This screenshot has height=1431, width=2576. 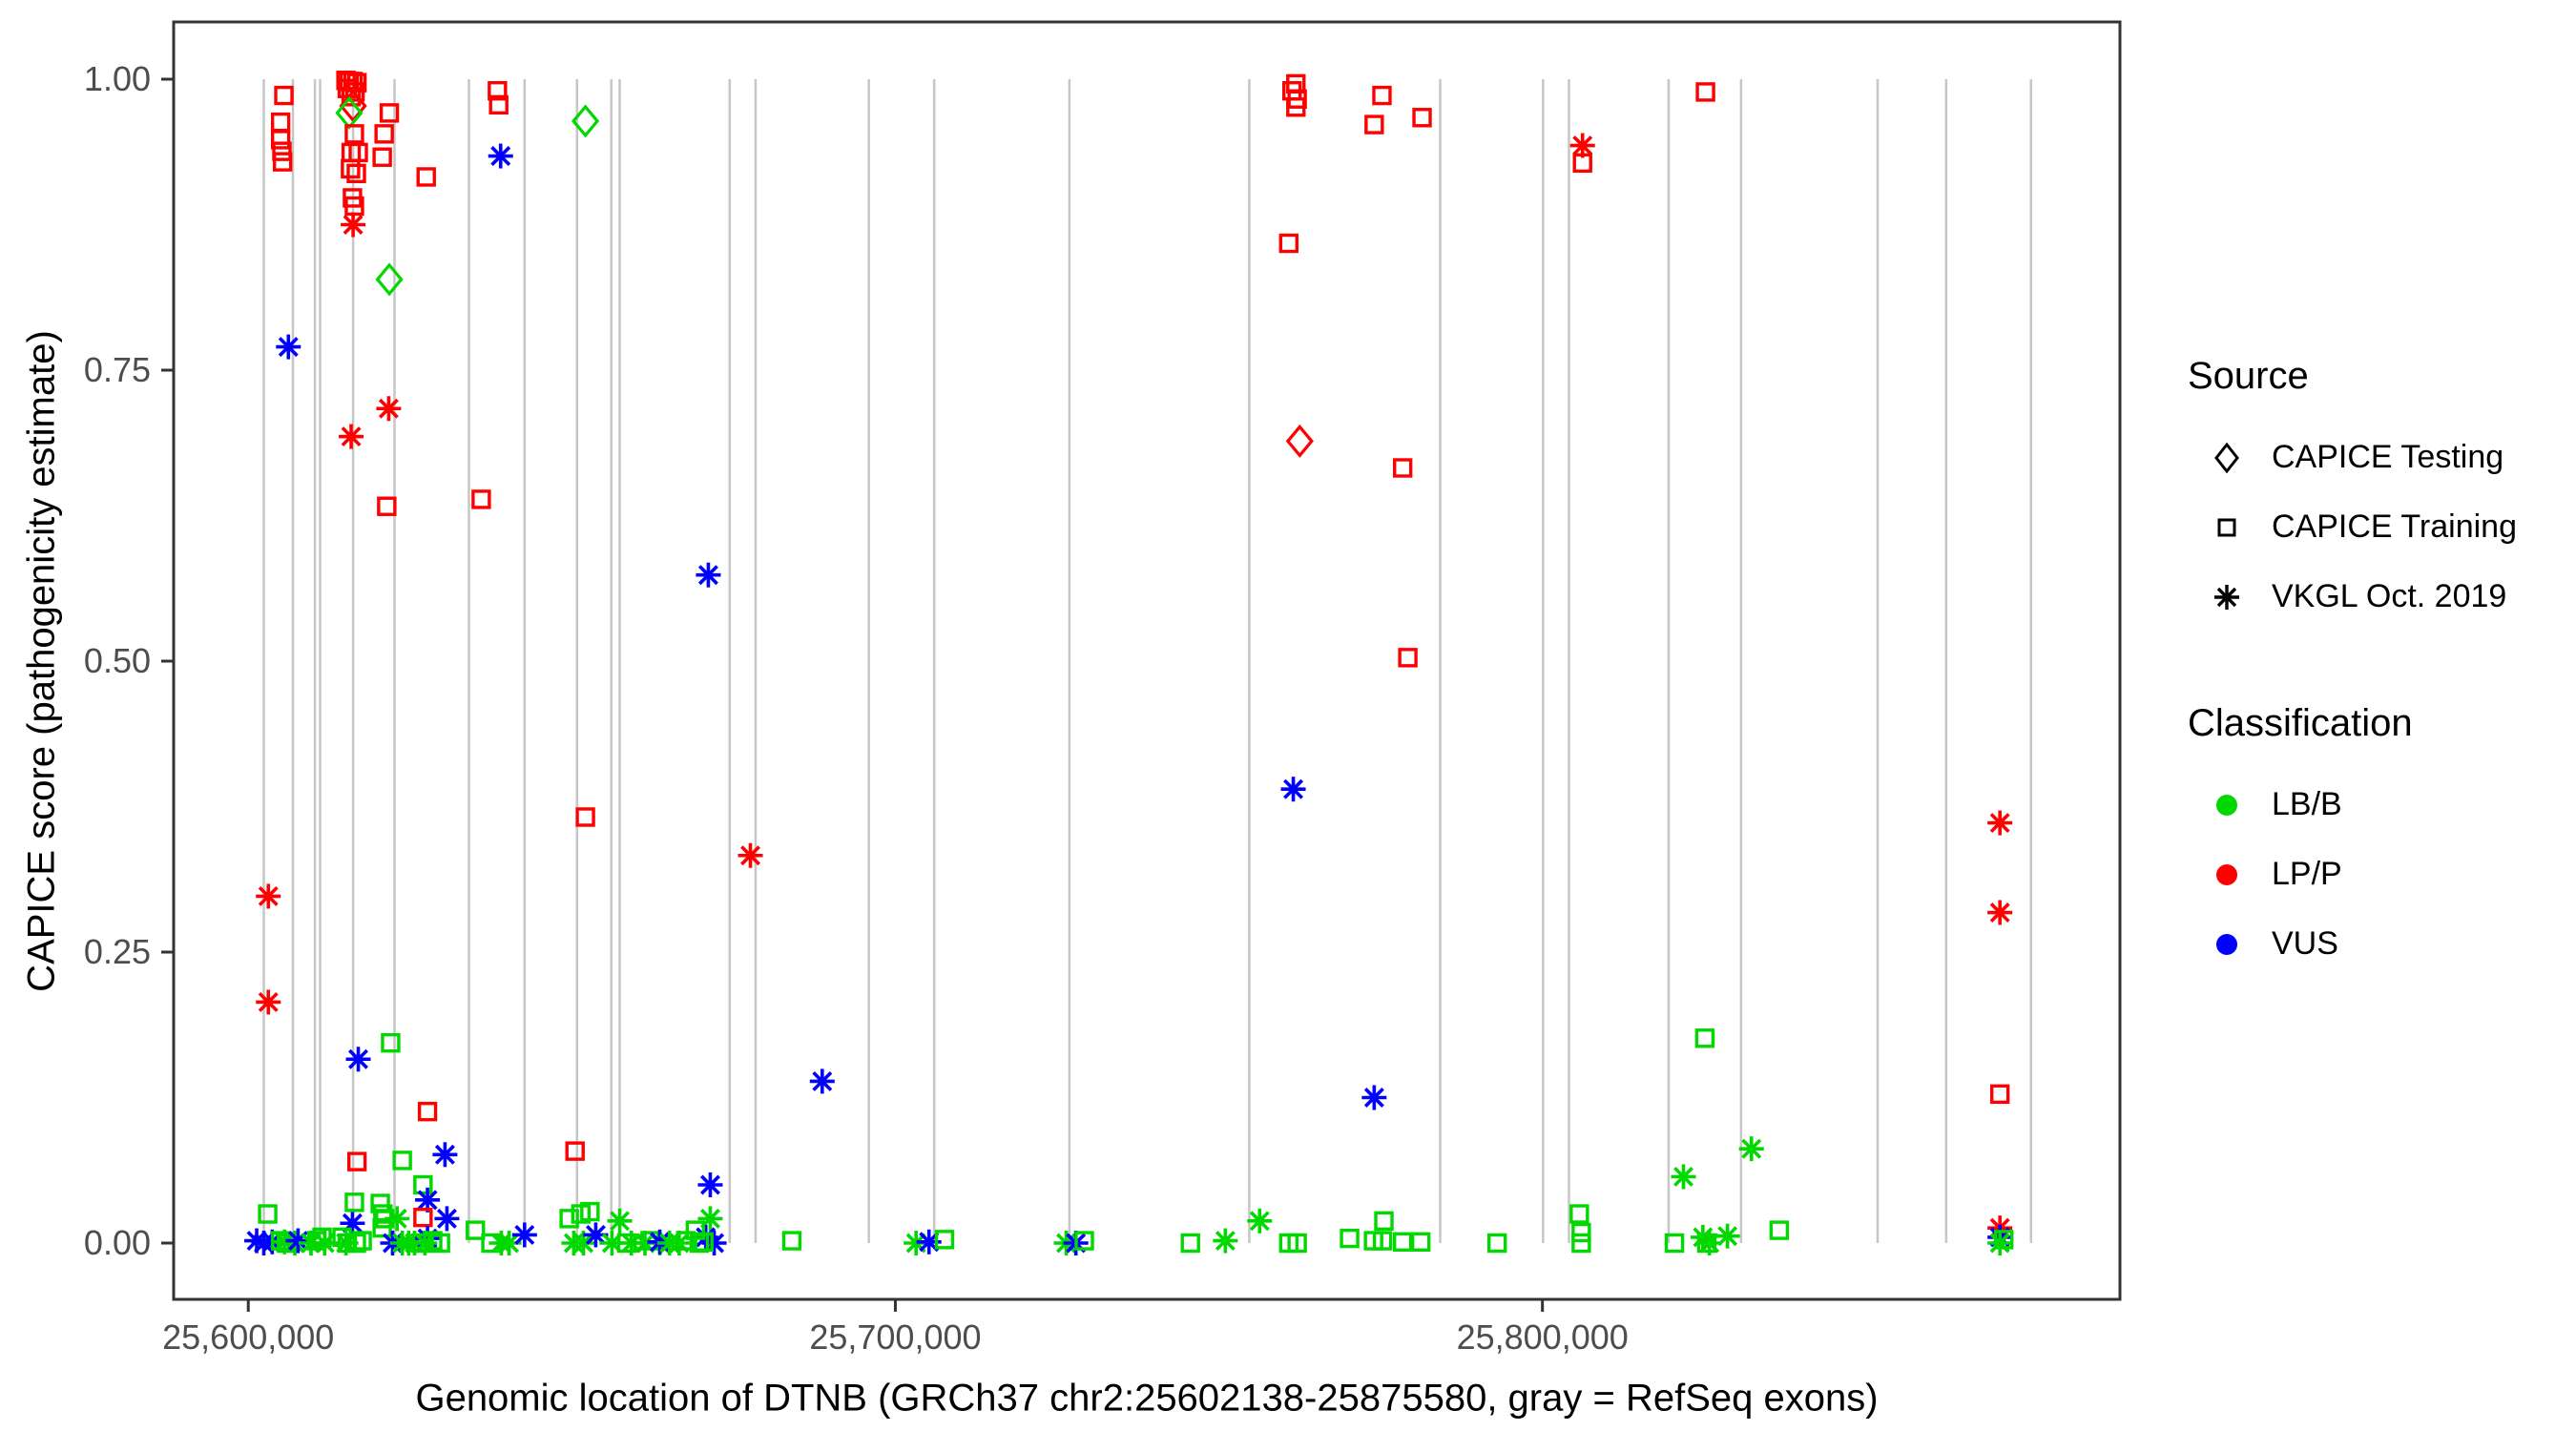 What do you see at coordinates (2226, 597) in the screenshot?
I see `asterisk-icon` at bounding box center [2226, 597].